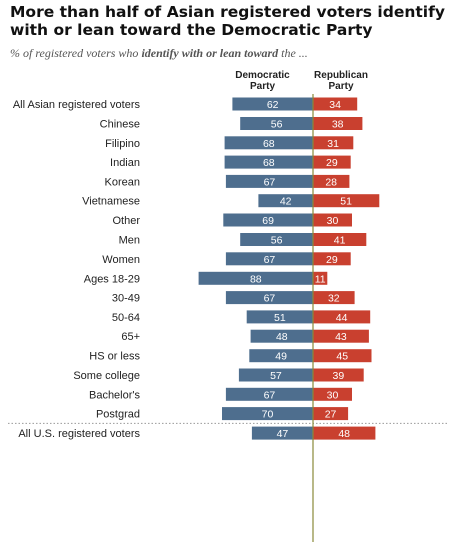  Describe the element at coordinates (122, 182) in the screenshot. I see `row-label: Korean` at that location.